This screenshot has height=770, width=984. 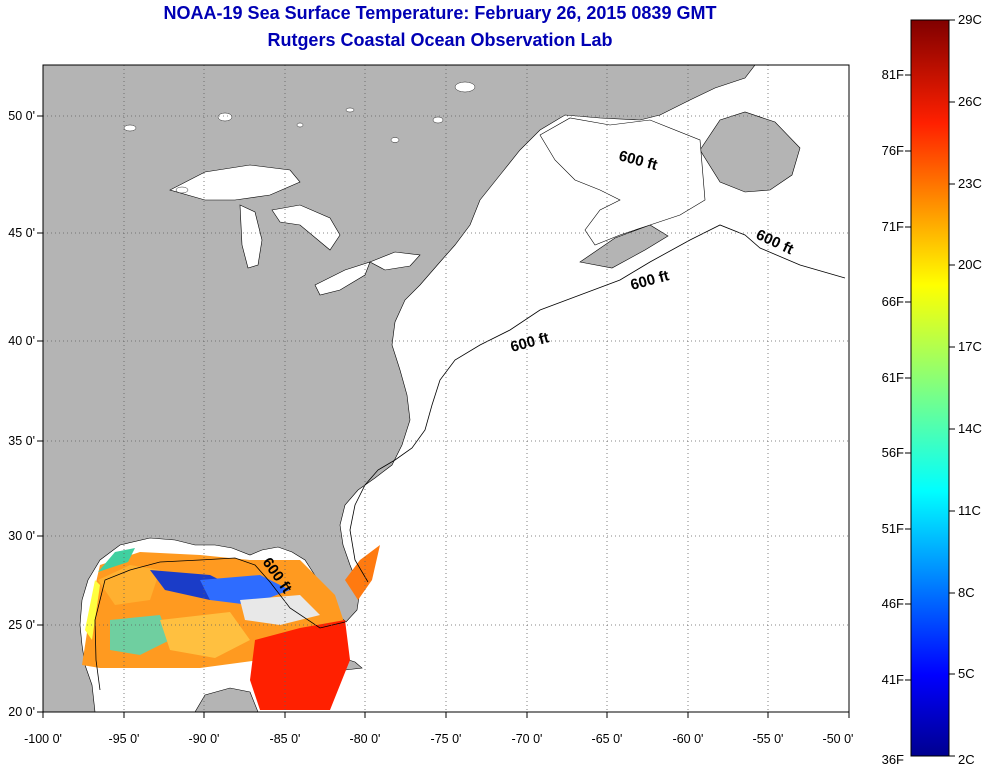 I want to click on fahrenheit-label: 81F, so click(x=893, y=74).